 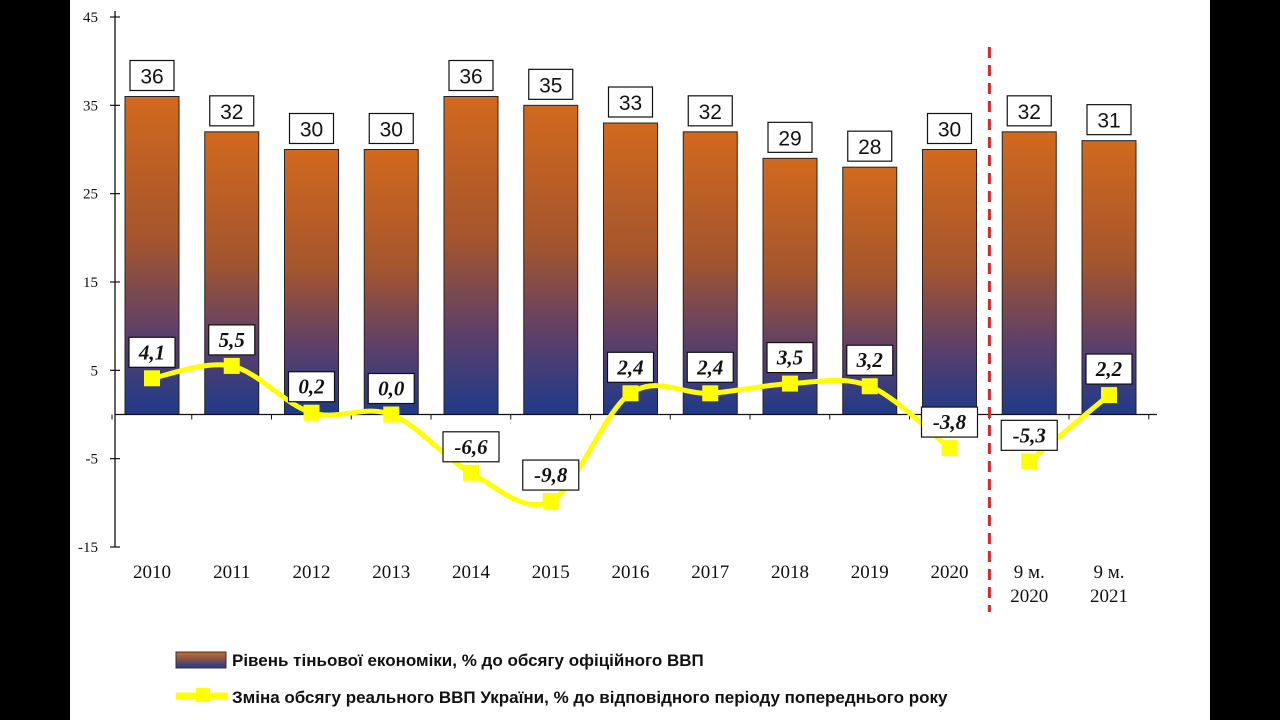 I want to click on x-tick-label-9: 2019, so click(x=870, y=572).